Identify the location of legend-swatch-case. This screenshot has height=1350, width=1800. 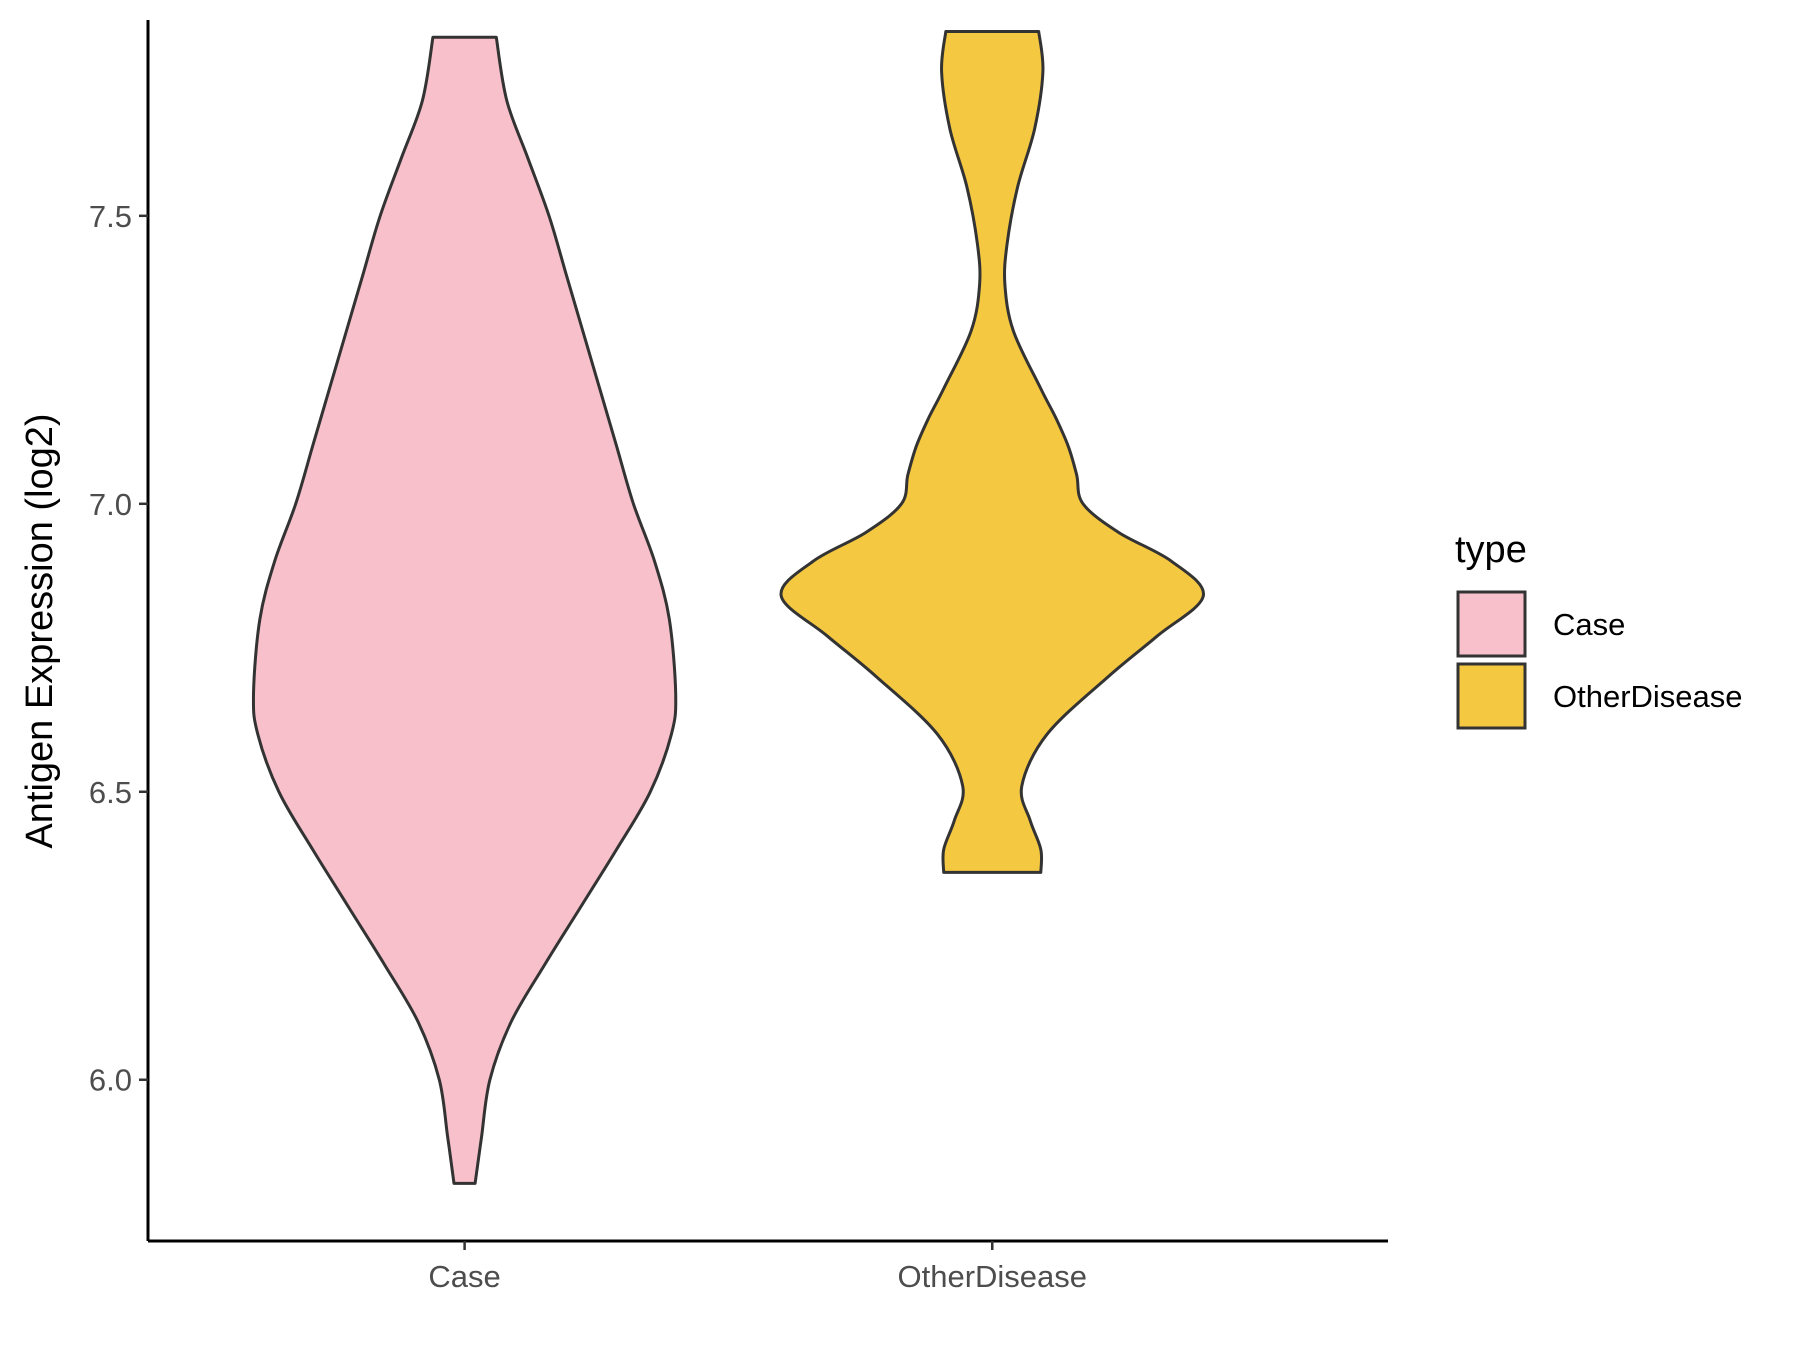
(1491, 624).